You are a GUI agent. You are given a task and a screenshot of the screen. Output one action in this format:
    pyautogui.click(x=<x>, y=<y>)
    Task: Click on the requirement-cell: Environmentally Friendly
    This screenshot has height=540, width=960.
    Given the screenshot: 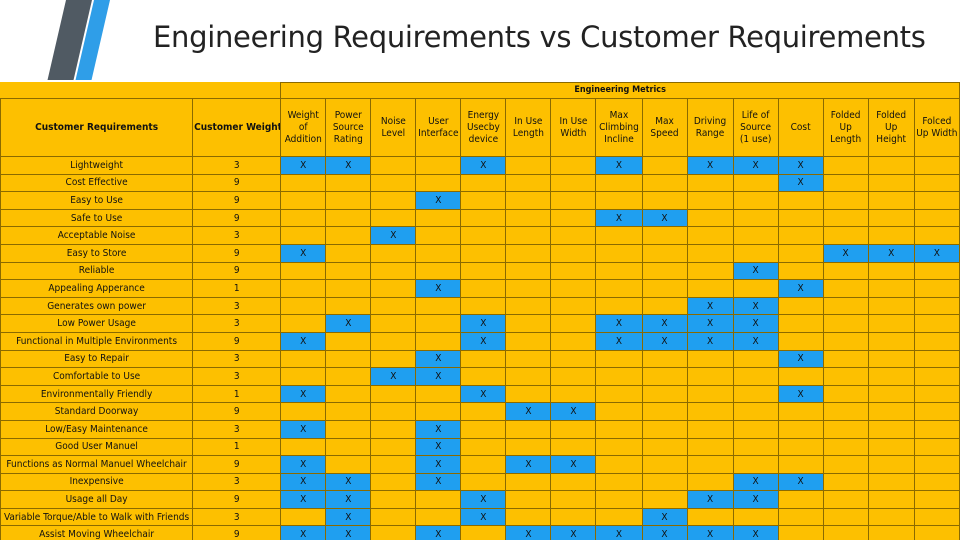 What is the action you would take?
    pyautogui.click(x=97, y=394)
    